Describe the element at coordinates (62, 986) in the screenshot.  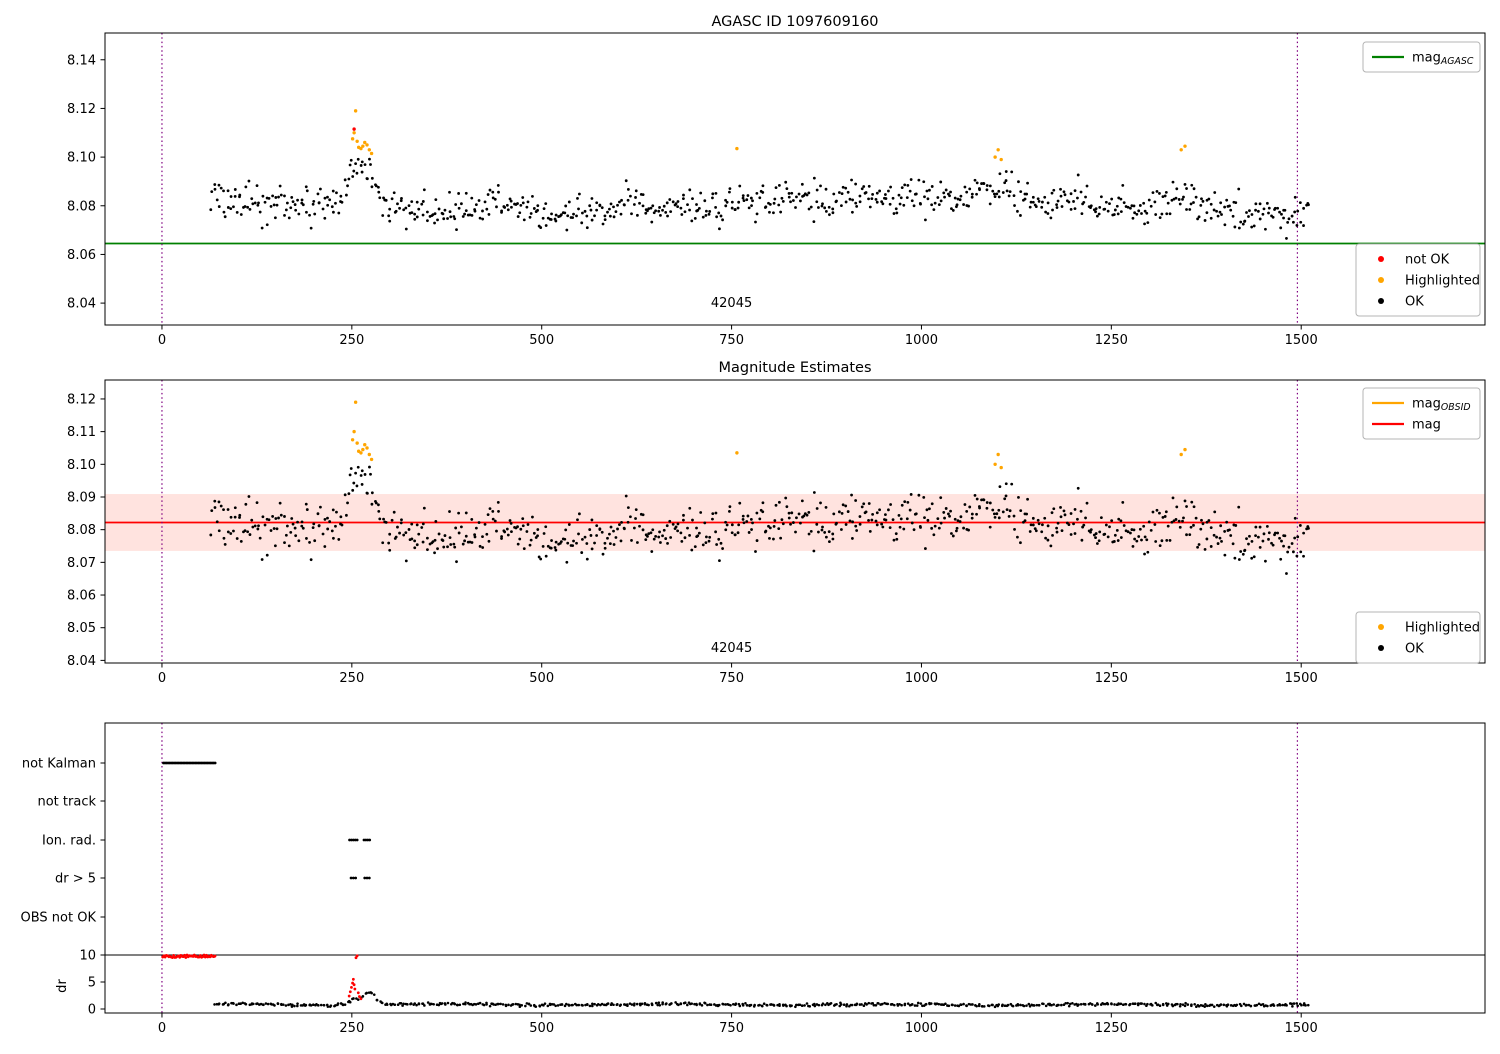
I see `dr-axis-label: dr` at that location.